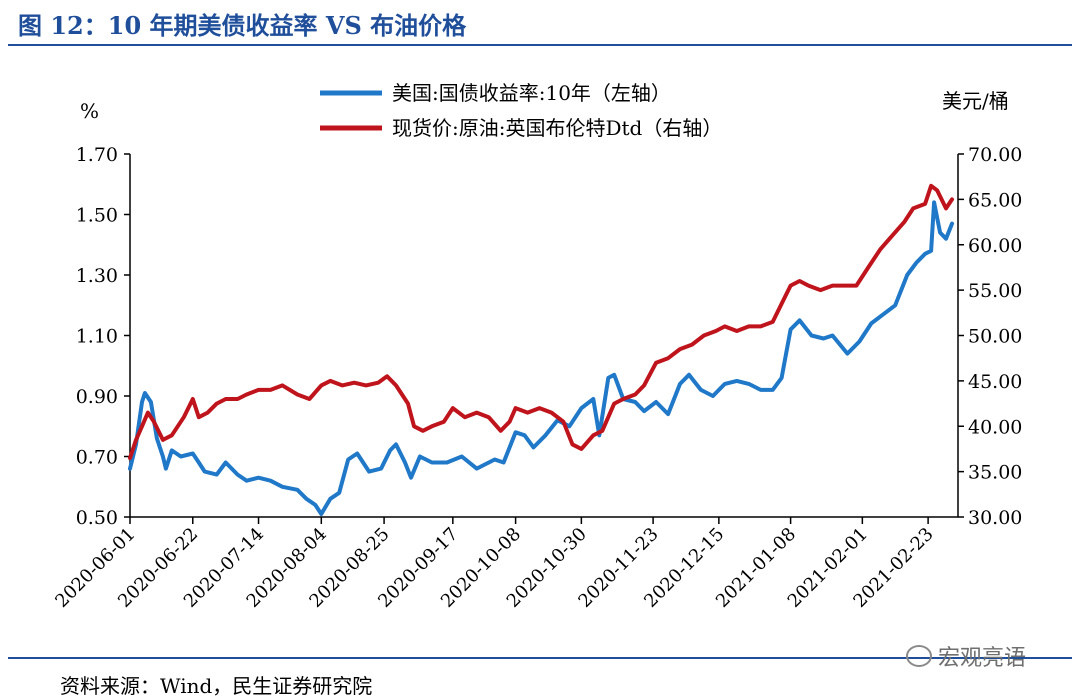  Describe the element at coordinates (97, 397) in the screenshot. I see `left-tick-label: 0.90` at that location.